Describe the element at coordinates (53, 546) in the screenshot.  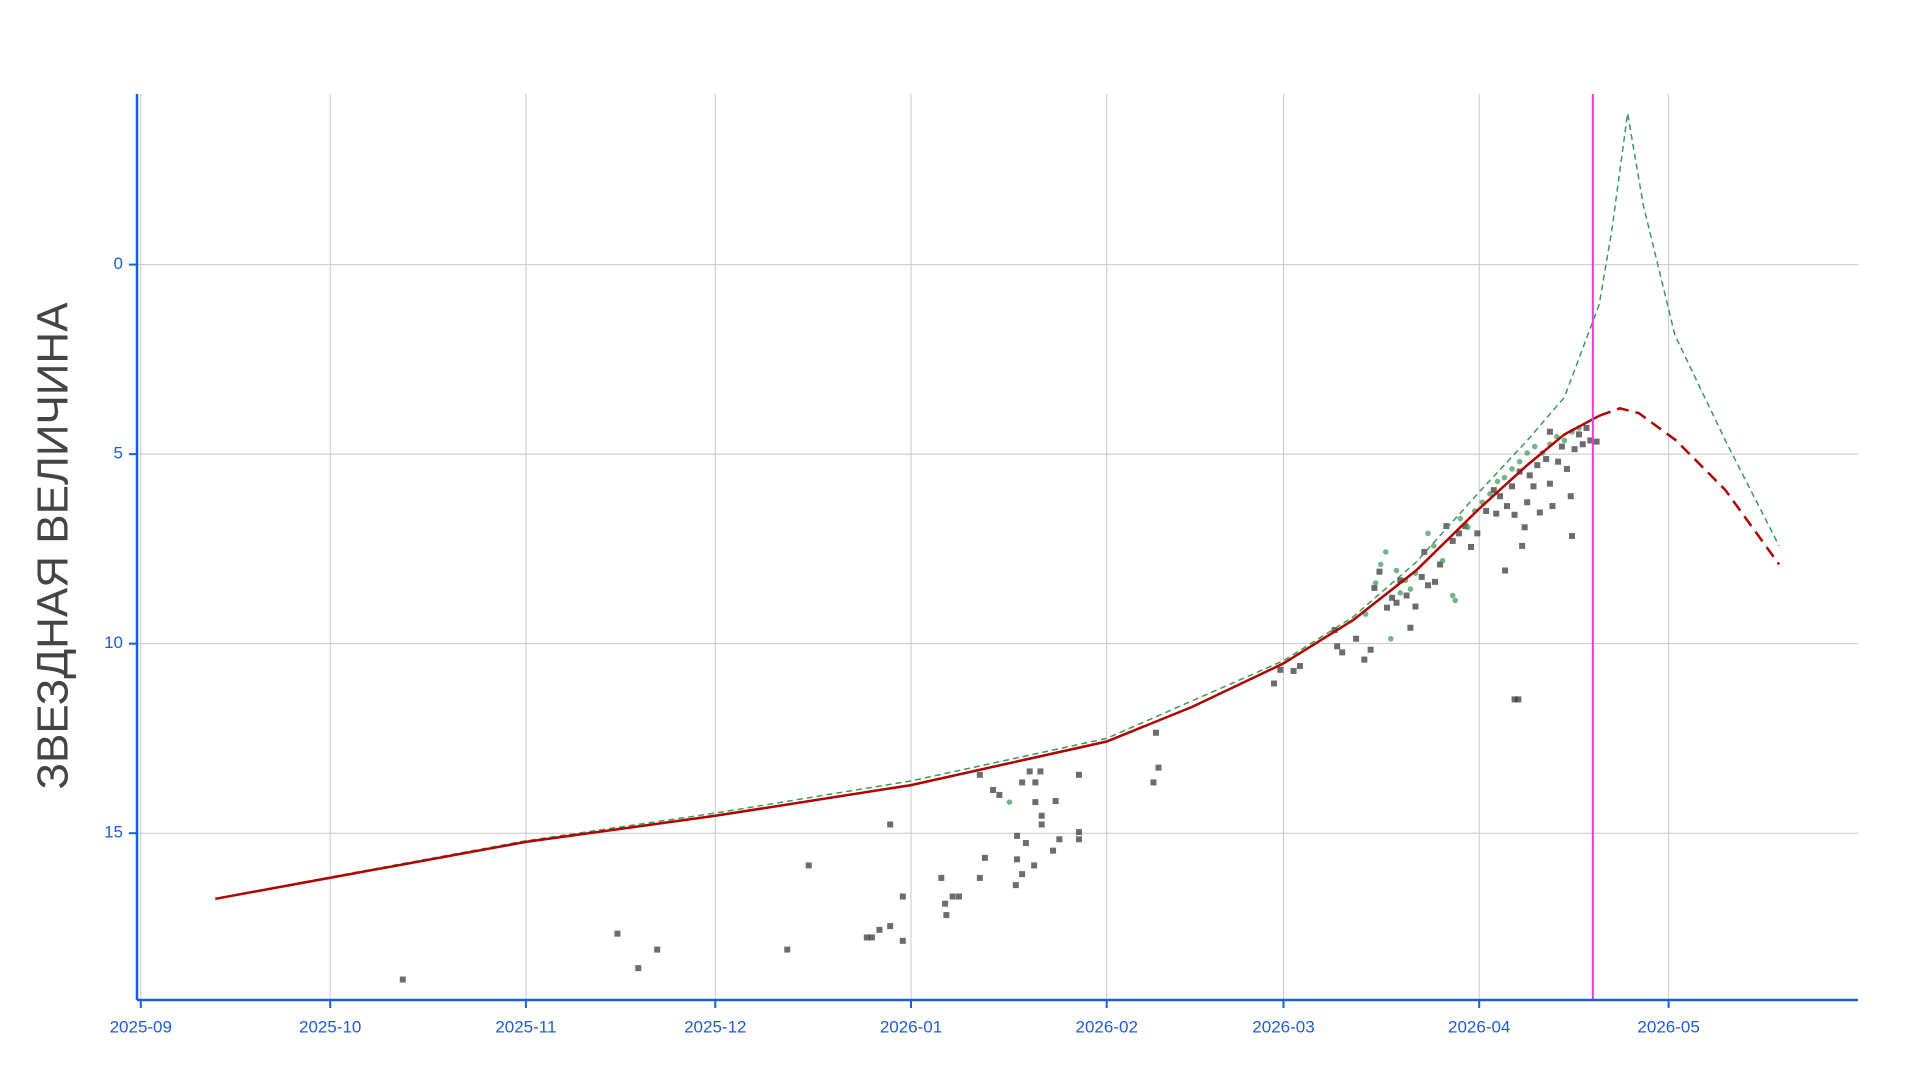
I see `y-axis-label: ЗВЕЗДНАЯ ВЕЛИЧИНА` at that location.